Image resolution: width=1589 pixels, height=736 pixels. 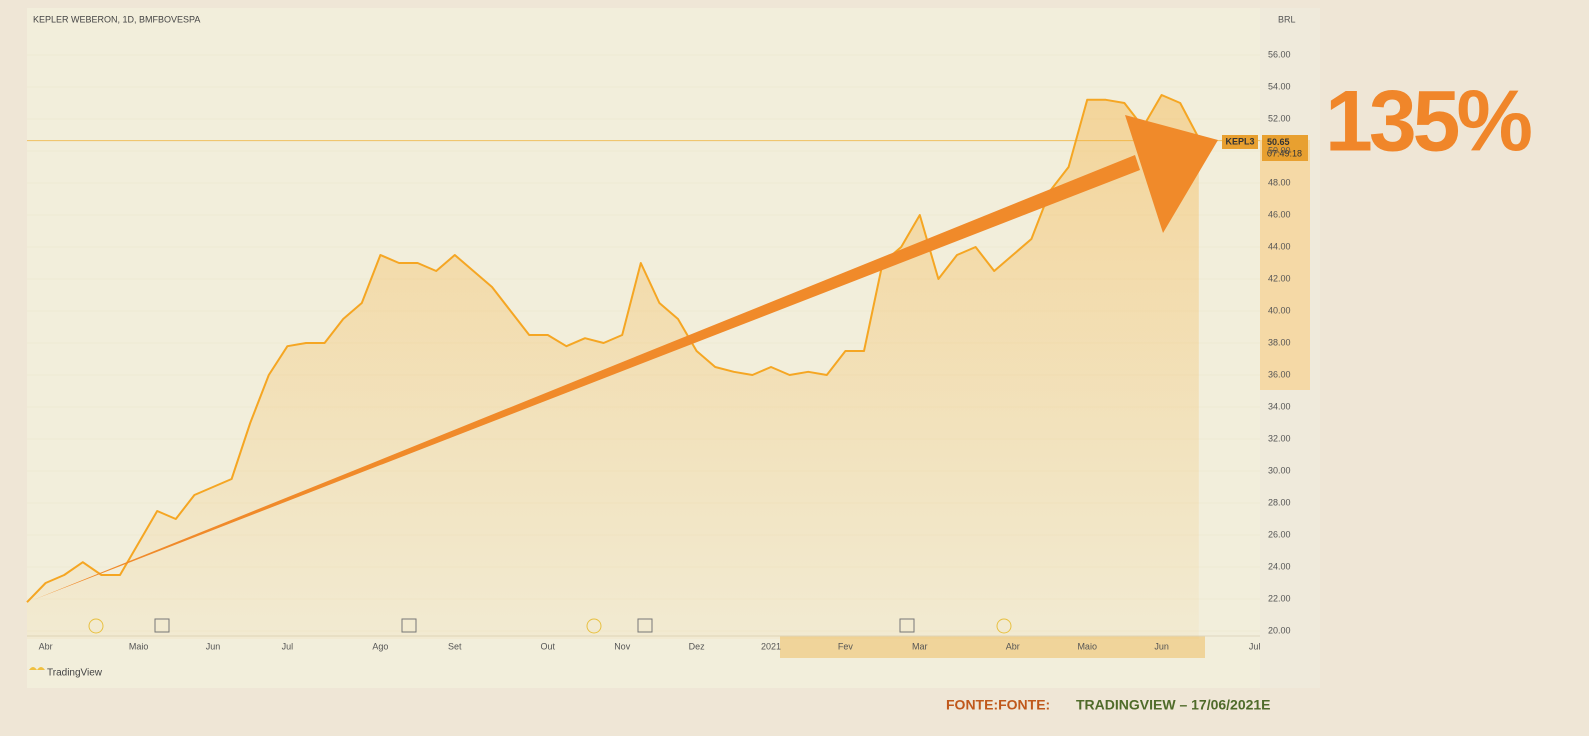 I want to click on y-tick-label: 54.00, so click(x=1279, y=86).